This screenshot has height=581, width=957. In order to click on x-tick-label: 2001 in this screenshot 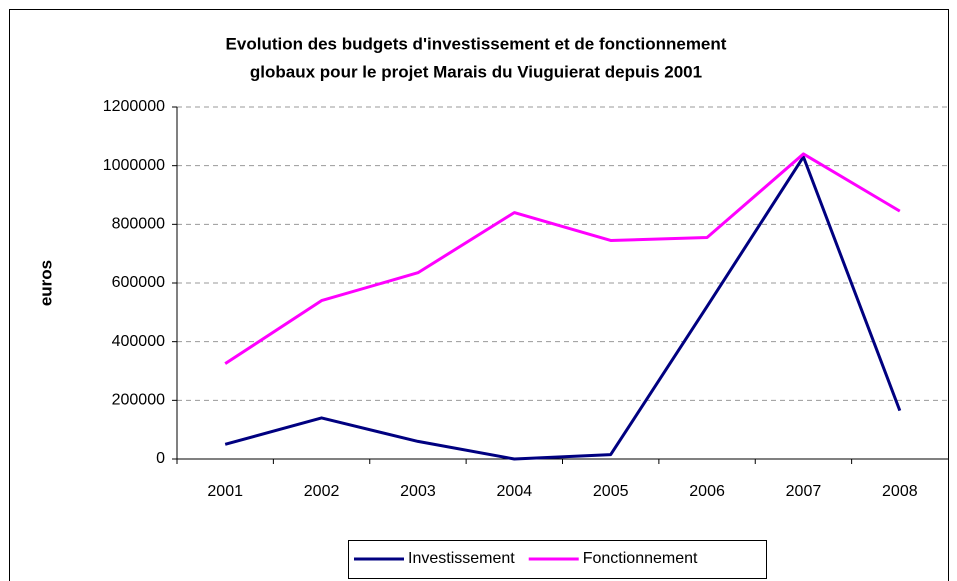, I will do `click(225, 491)`.